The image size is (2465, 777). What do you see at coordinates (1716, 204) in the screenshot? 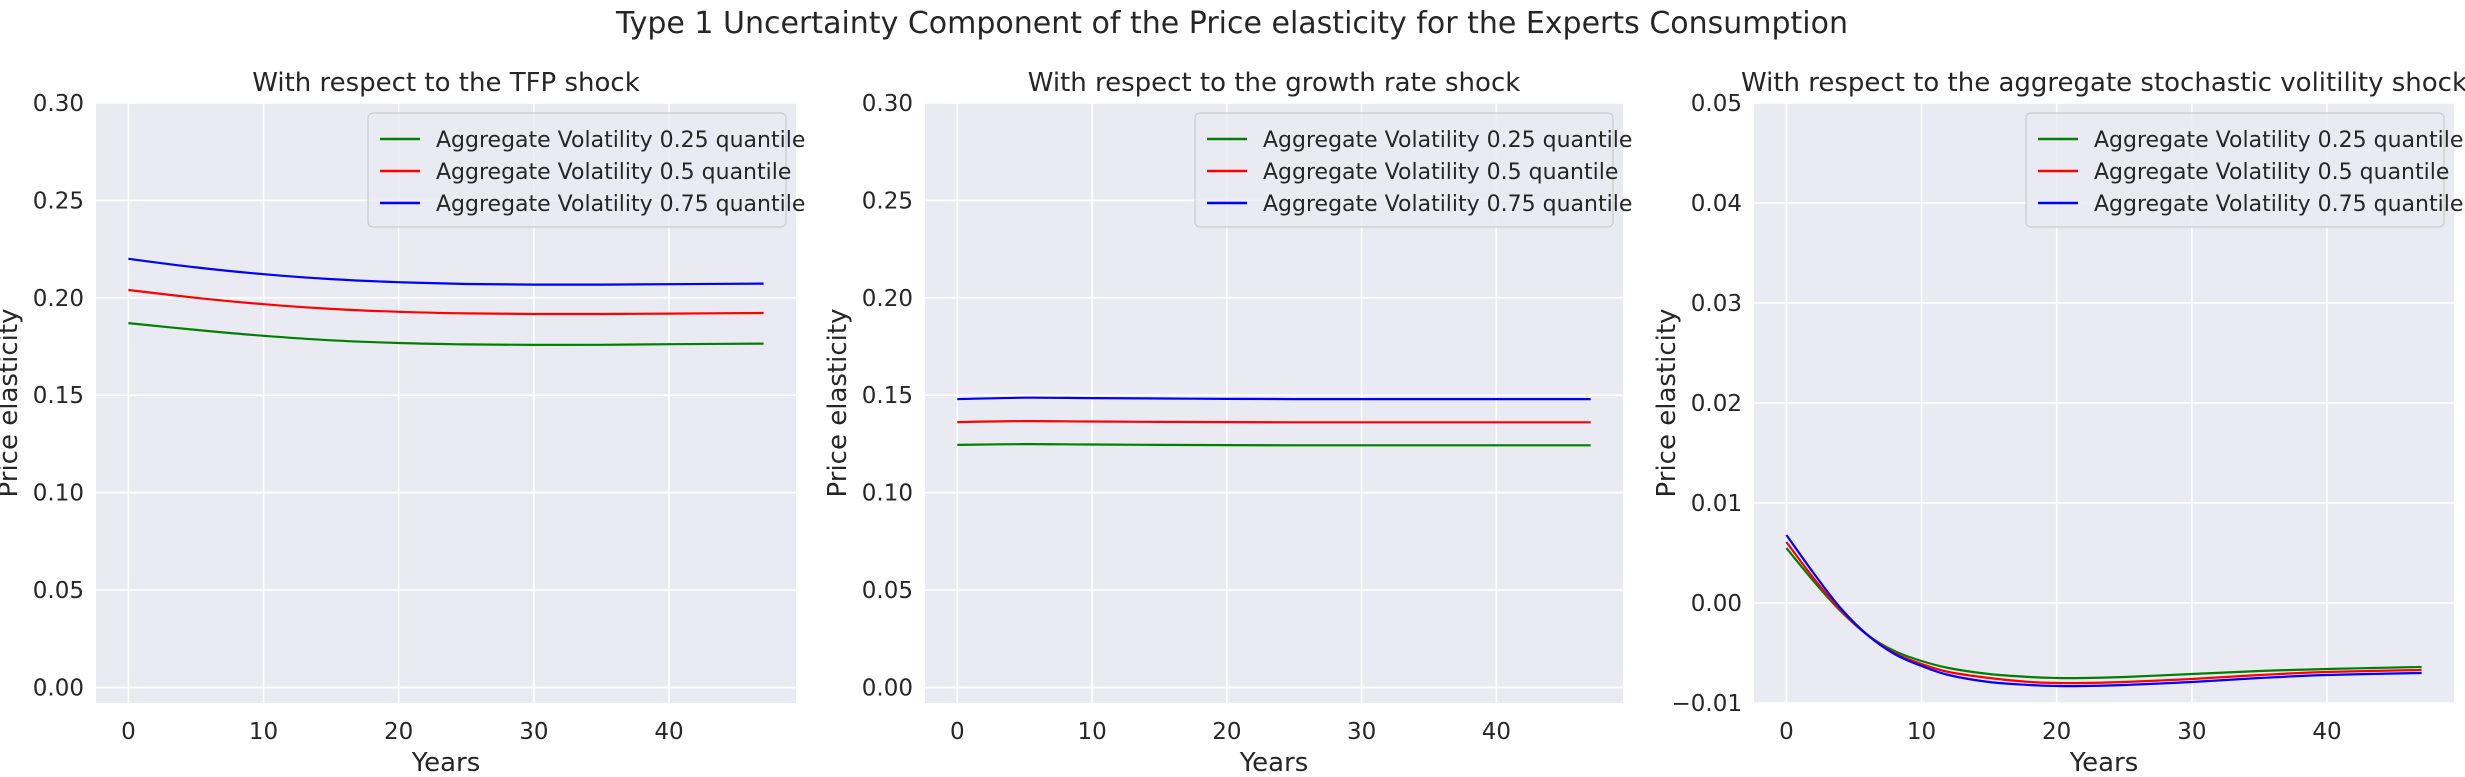
I see `y-tick-label: 0.04` at bounding box center [1716, 204].